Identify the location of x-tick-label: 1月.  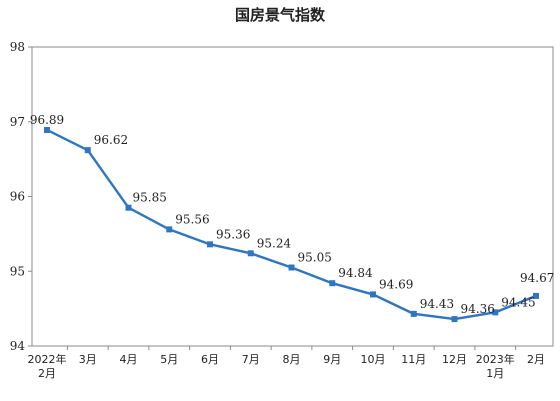
(495, 373).